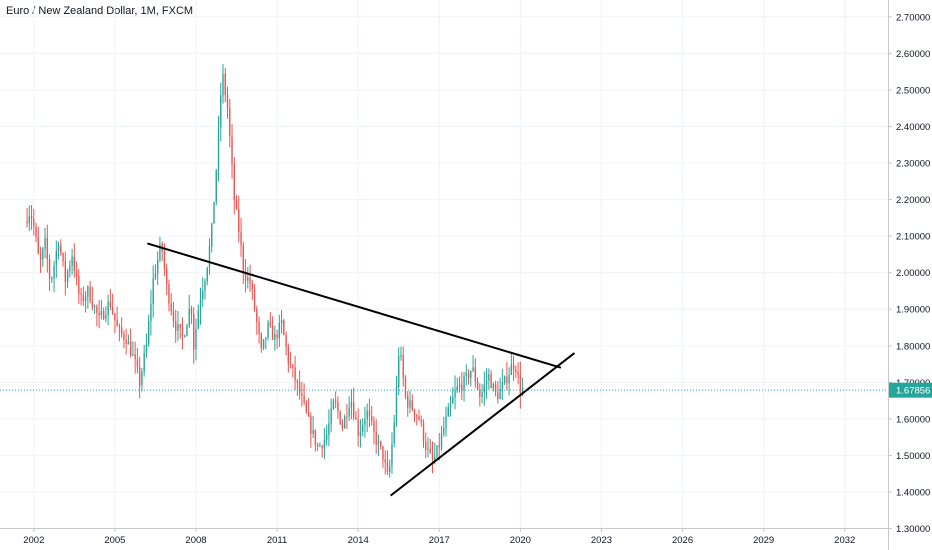 The image size is (932, 550). I want to click on x-tick-label: 2023, so click(601, 540).